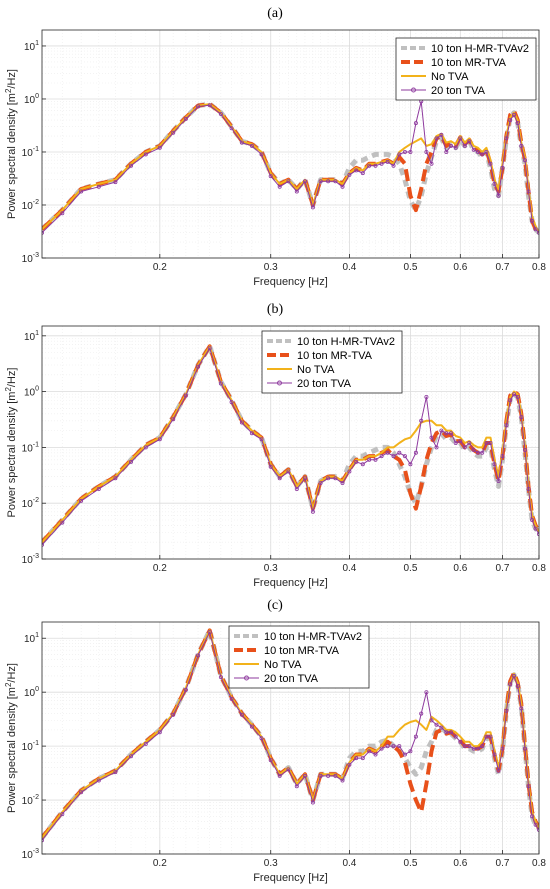 Image resolution: width=550 pixels, height=889 pixels. Describe the element at coordinates (410, 863) in the screenshot. I see `x-tick-label: 0.5` at that location.